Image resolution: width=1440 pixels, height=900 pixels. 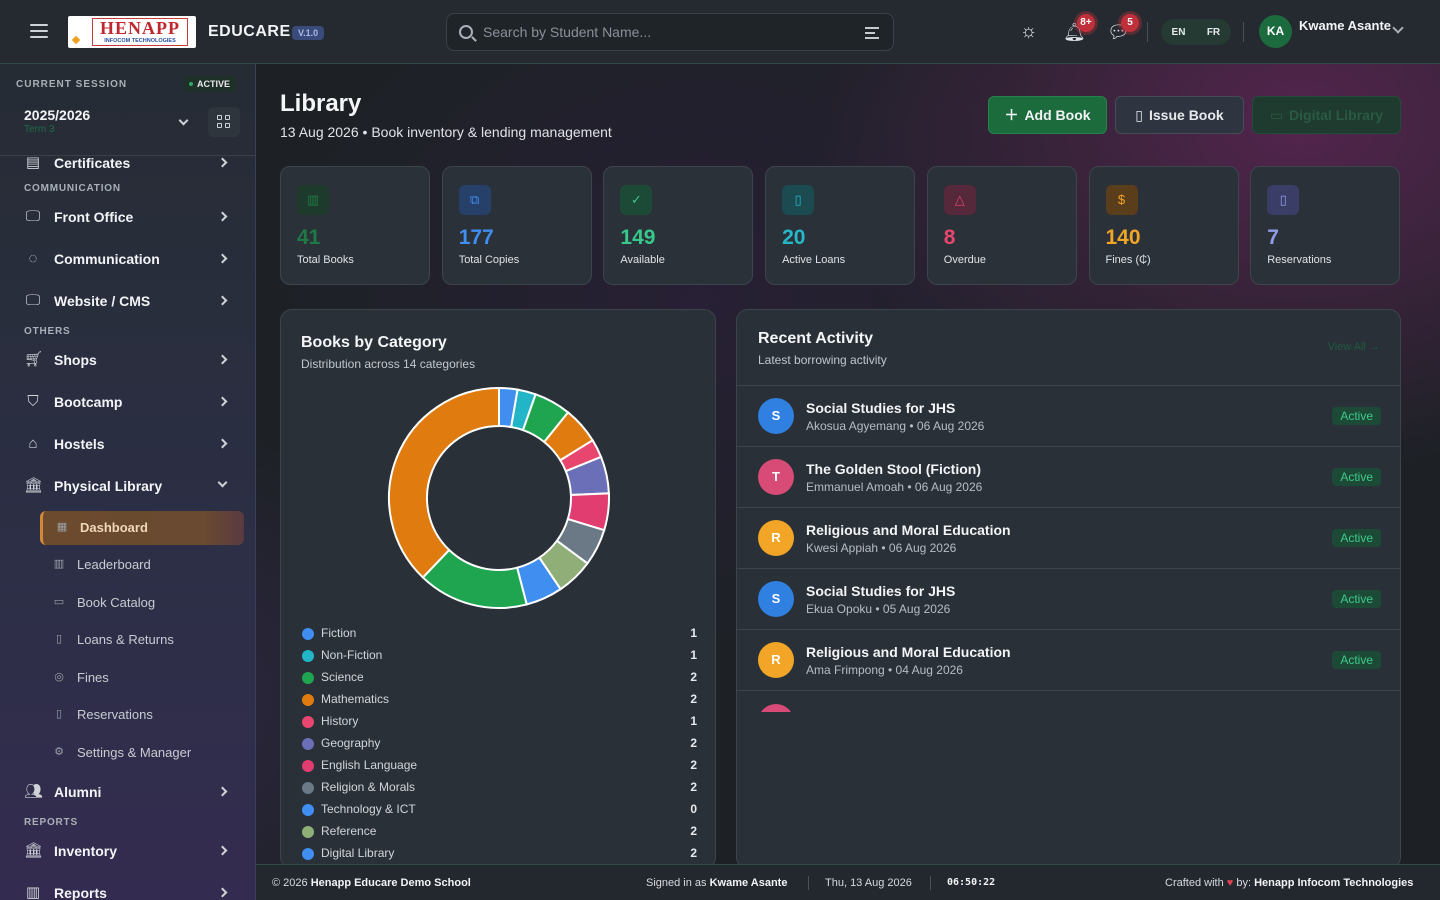 I want to click on stat-card: △ 8 Overdue, so click(x=1001, y=225).